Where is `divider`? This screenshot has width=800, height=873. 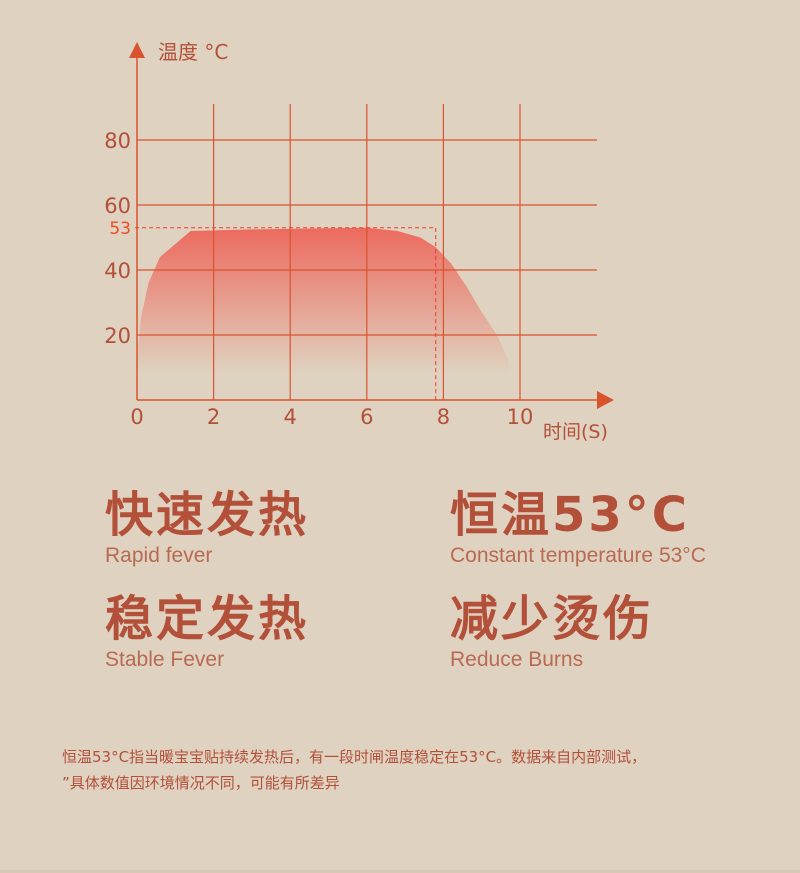 divider is located at coordinates (400, 871).